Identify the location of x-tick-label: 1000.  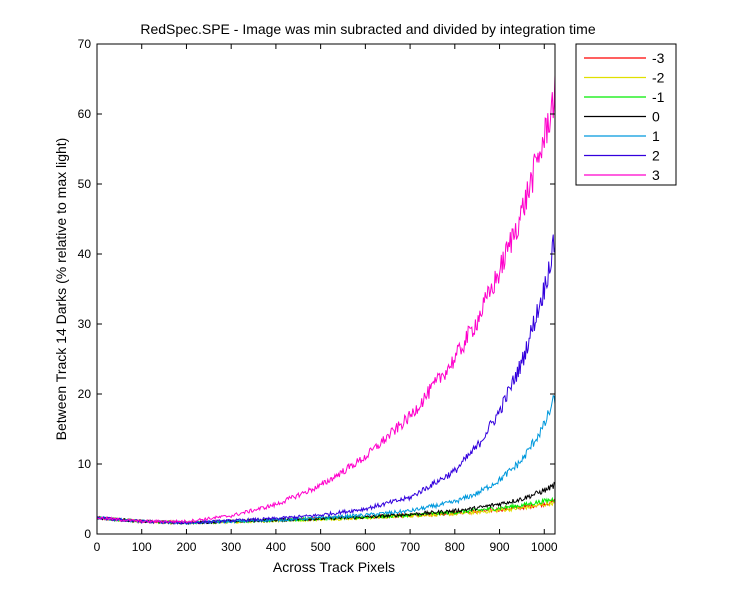
(544, 547).